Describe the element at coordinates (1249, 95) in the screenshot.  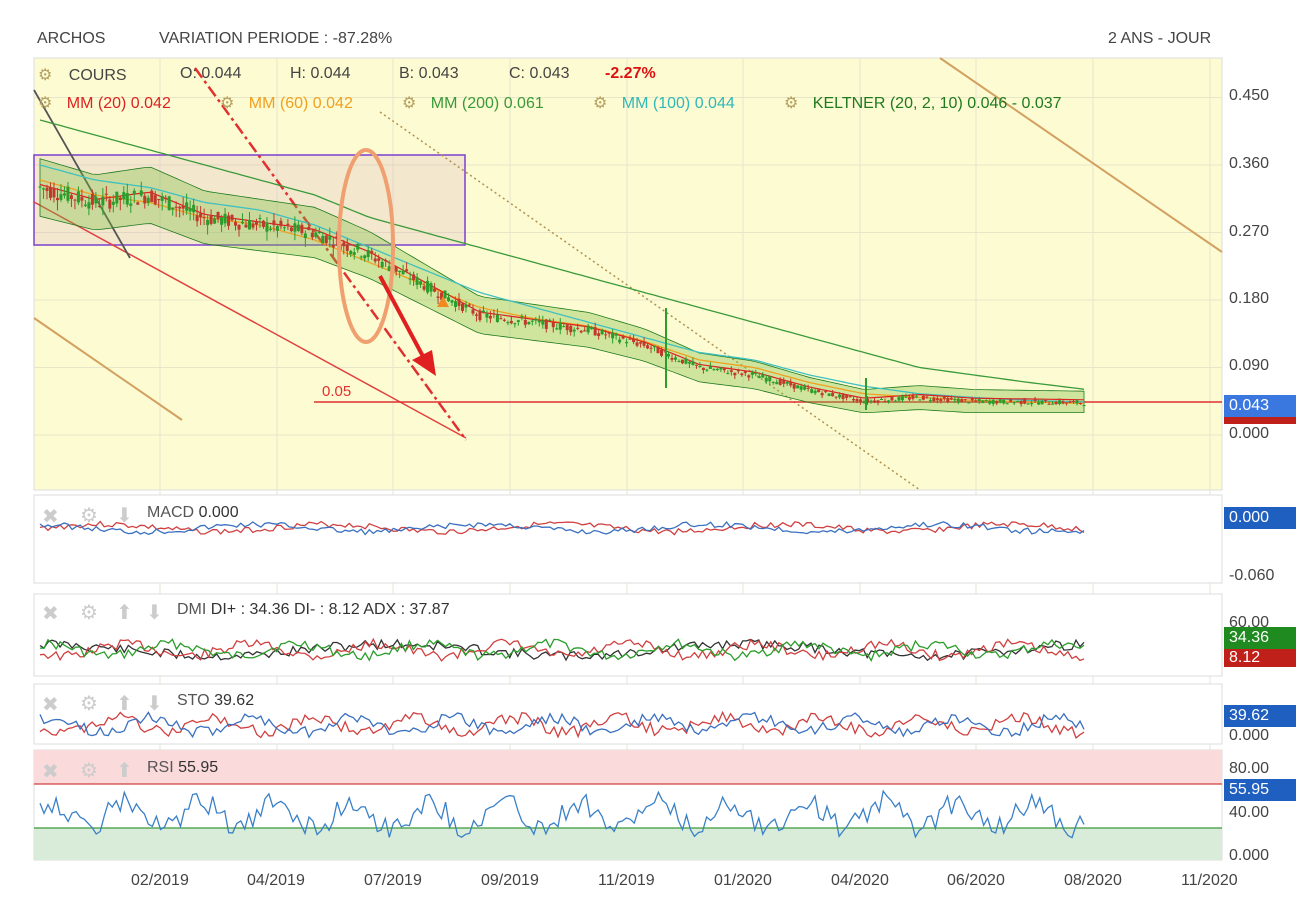
I see `price-tick: 0.450` at that location.